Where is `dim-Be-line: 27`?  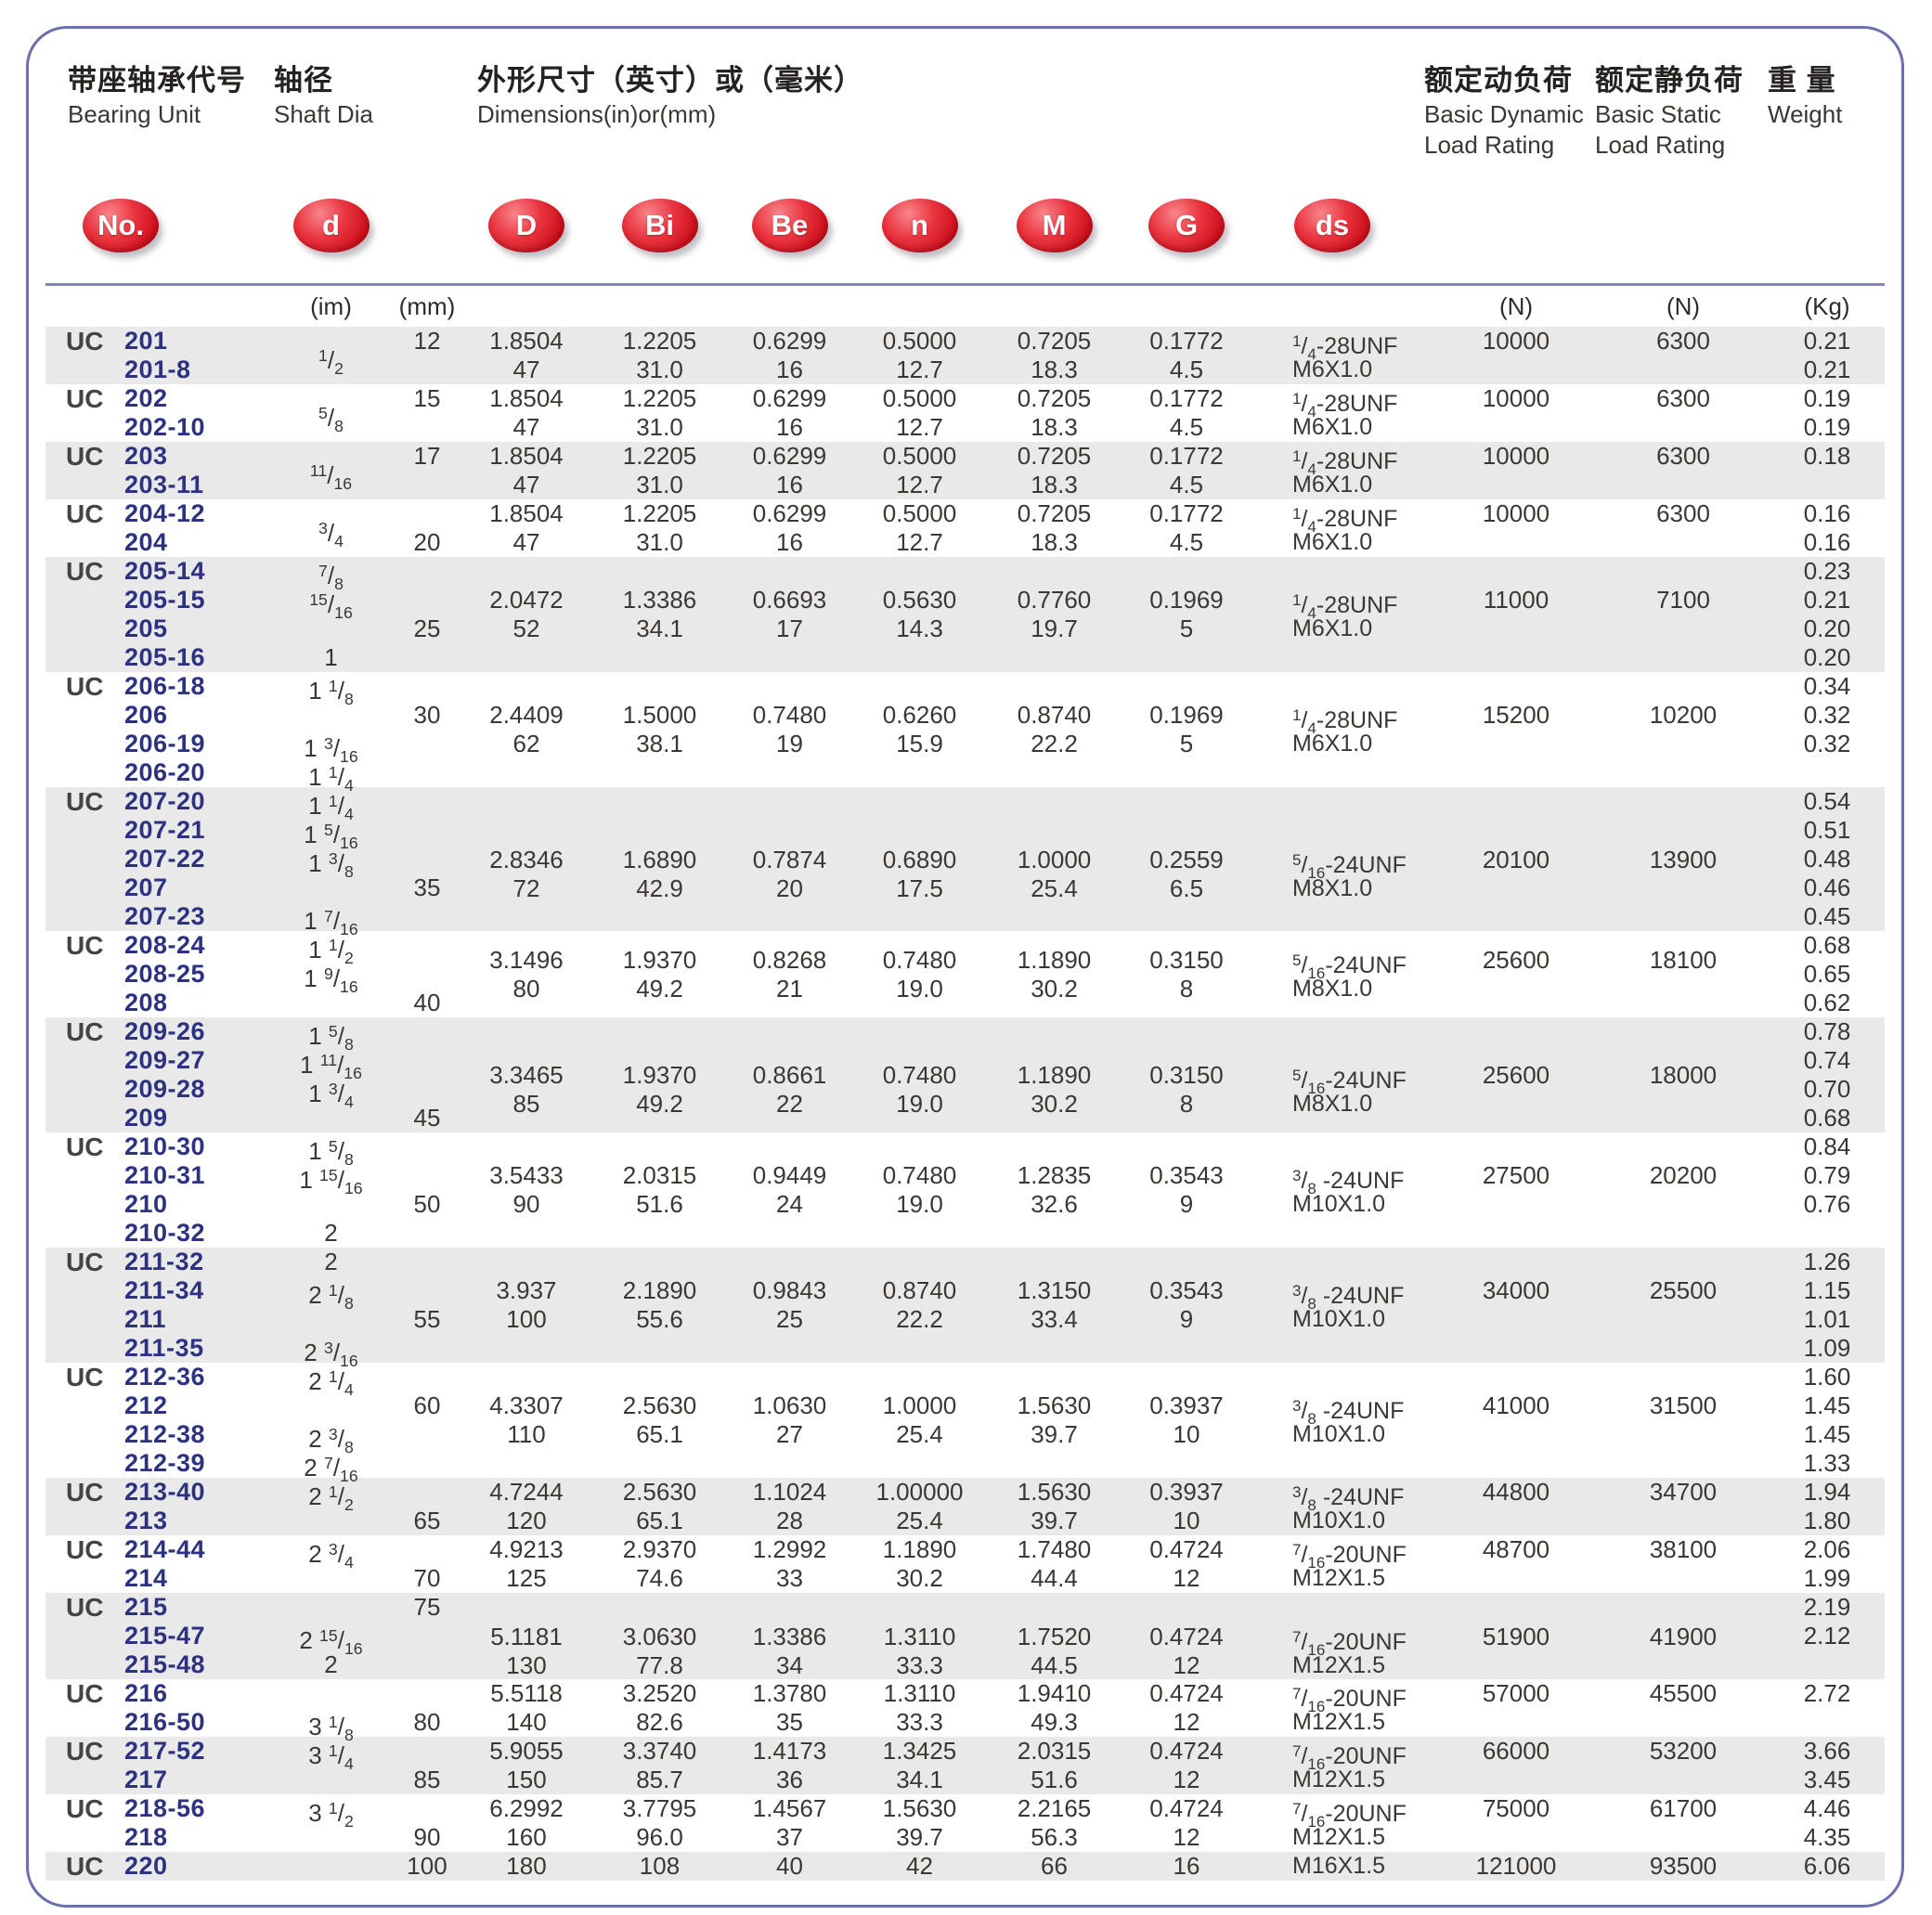 dim-Be-line: 27 is located at coordinates (789, 1434).